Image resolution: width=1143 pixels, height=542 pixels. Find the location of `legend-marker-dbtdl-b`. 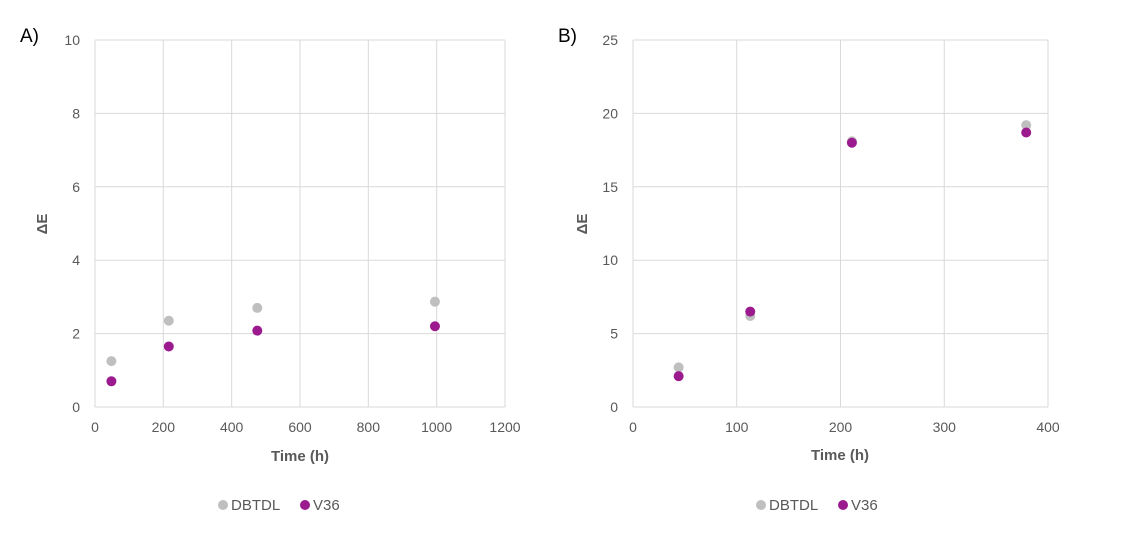

legend-marker-dbtdl-b is located at coordinates (761, 505).